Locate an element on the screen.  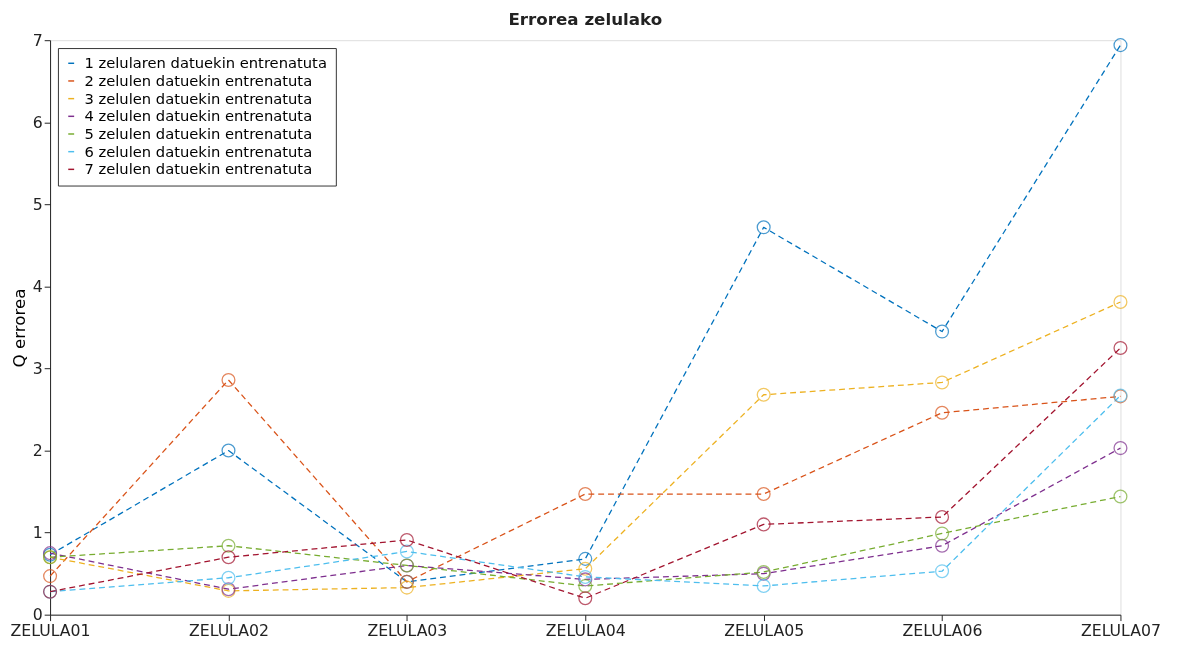
chart-title: Errorea zelulako is located at coordinates (585, 19).